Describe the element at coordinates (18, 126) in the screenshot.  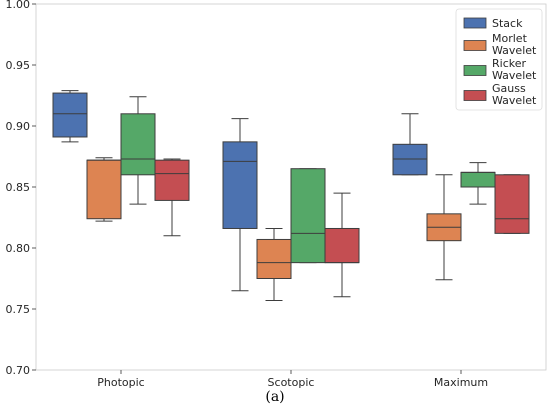
I see `y-tick-label: 0.90` at that location.